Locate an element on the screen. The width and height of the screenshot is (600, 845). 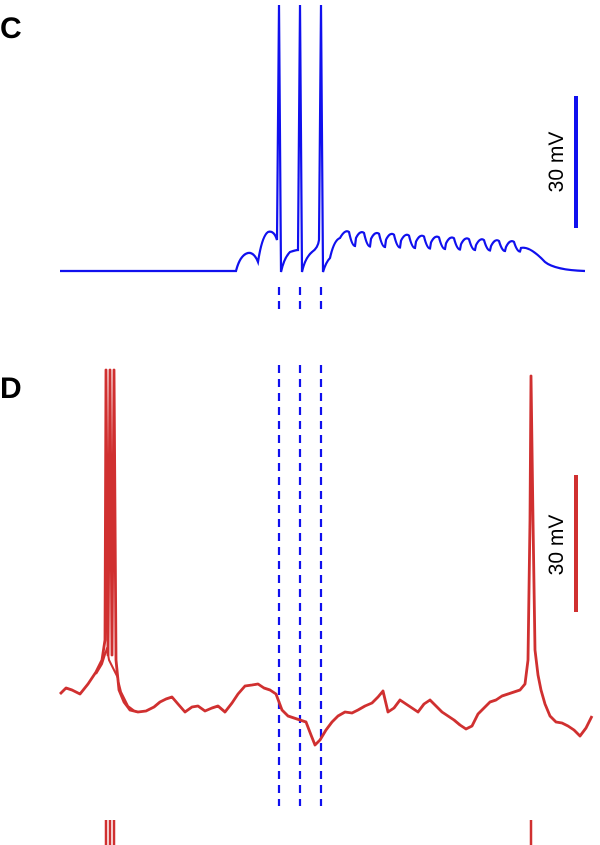
panel-label: C is located at coordinates (11, 28).